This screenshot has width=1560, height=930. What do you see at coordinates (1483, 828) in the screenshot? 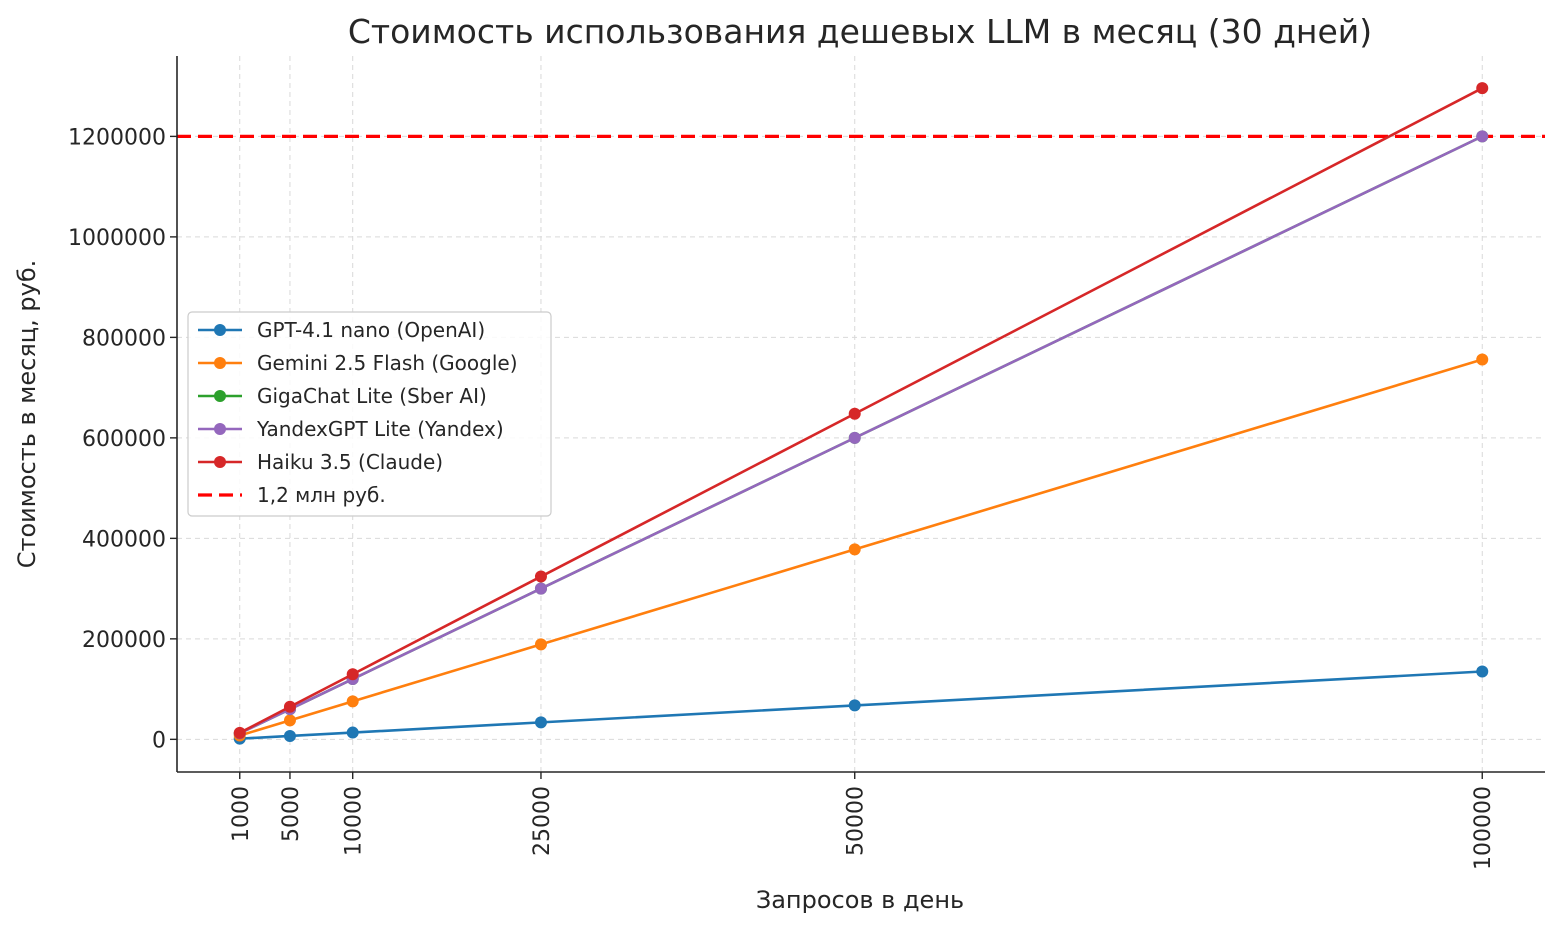
I see `x-tick-label: 100000` at bounding box center [1483, 828].